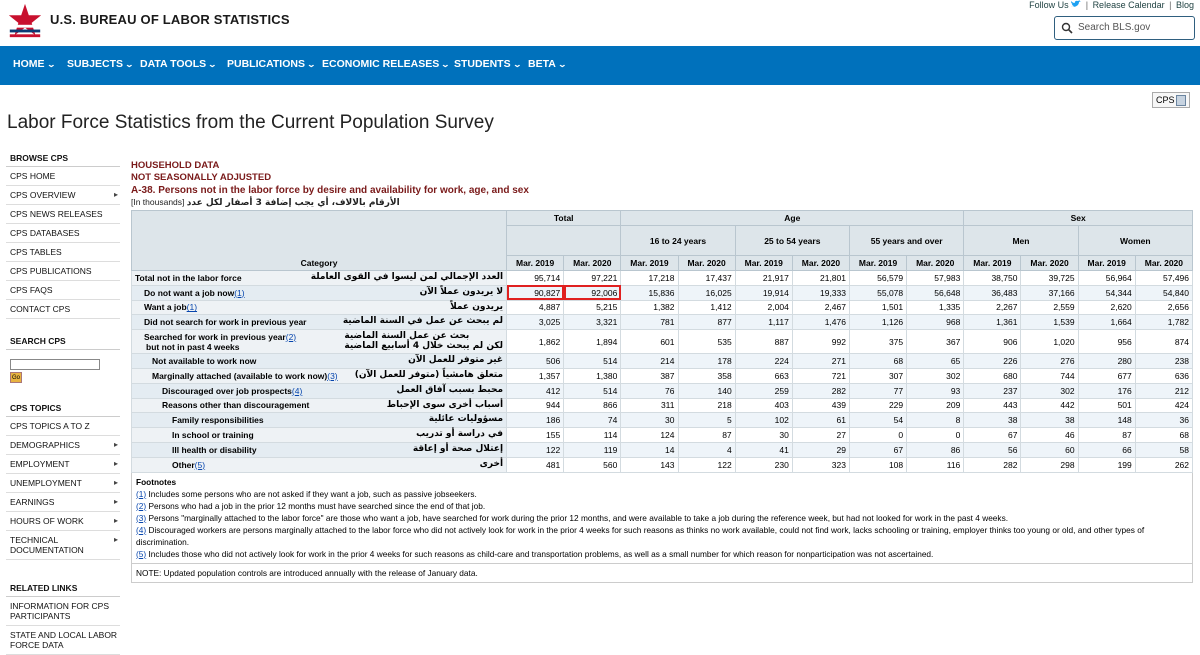 This screenshot has height=655, width=1200. What do you see at coordinates (592, 420) in the screenshot?
I see `data-cell: 74` at bounding box center [592, 420].